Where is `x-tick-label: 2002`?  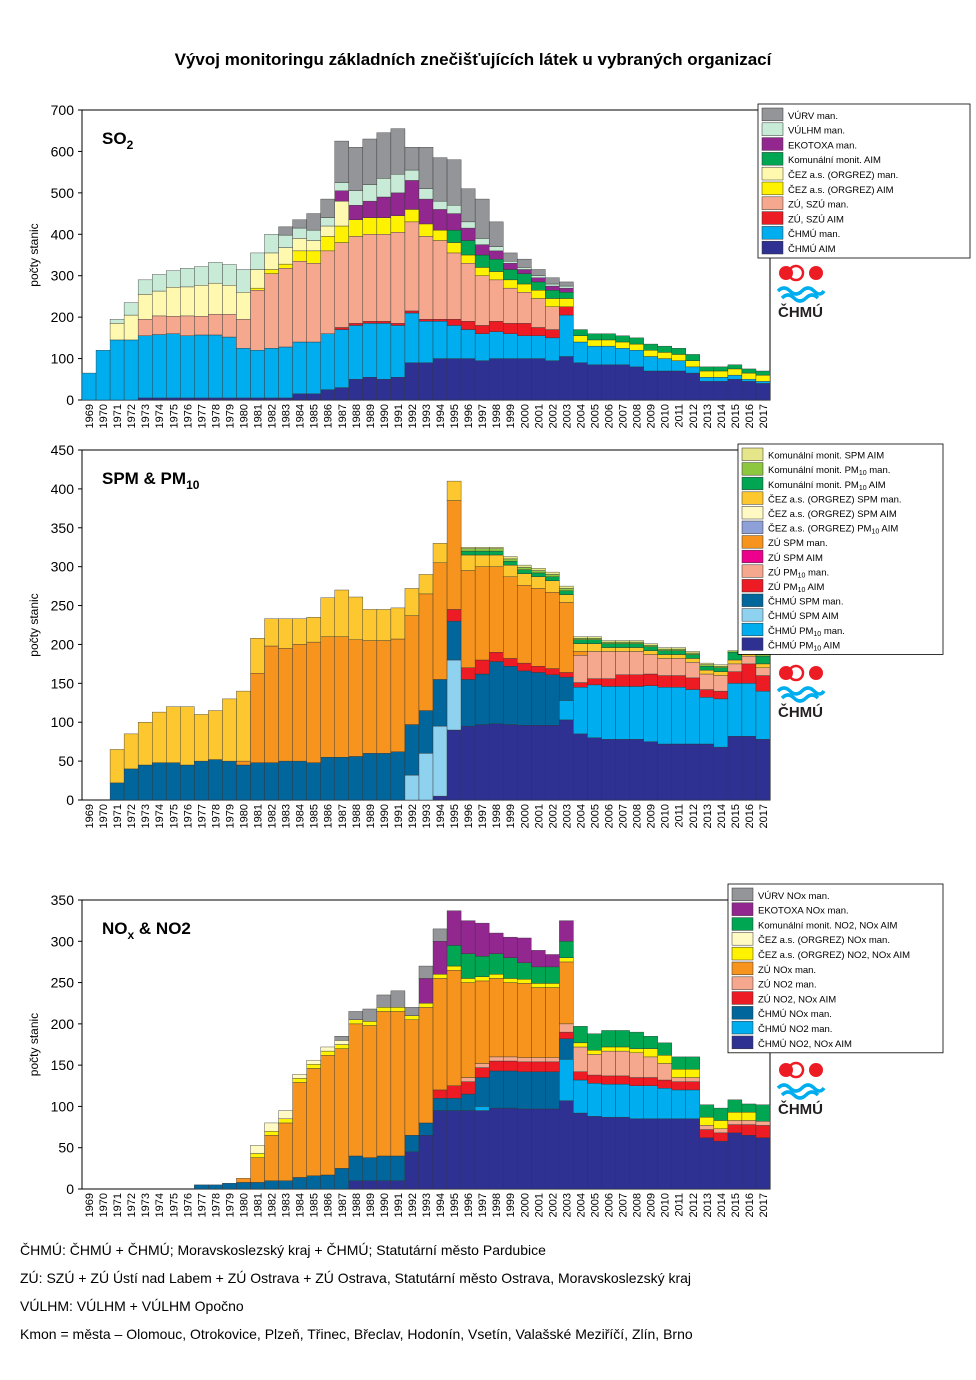 x-tick-label: 2002 is located at coordinates (553, 1205).